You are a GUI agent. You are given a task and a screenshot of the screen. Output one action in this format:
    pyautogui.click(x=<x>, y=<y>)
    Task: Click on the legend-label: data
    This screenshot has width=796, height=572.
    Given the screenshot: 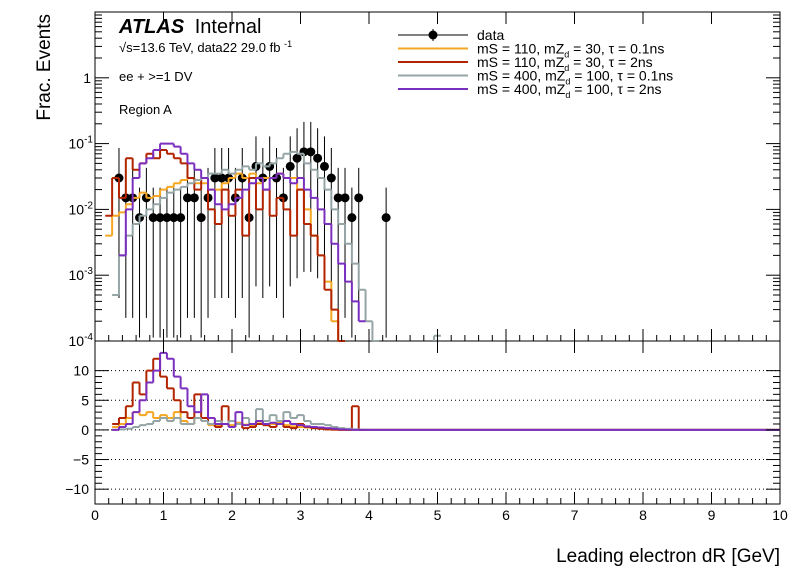 What is the action you would take?
    pyautogui.click(x=490, y=35)
    